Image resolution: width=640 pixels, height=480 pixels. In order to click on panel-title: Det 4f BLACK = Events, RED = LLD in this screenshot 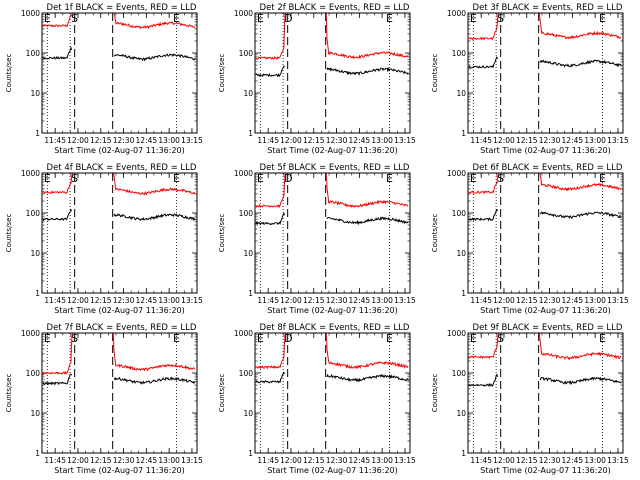, I will do `click(122, 168)`.